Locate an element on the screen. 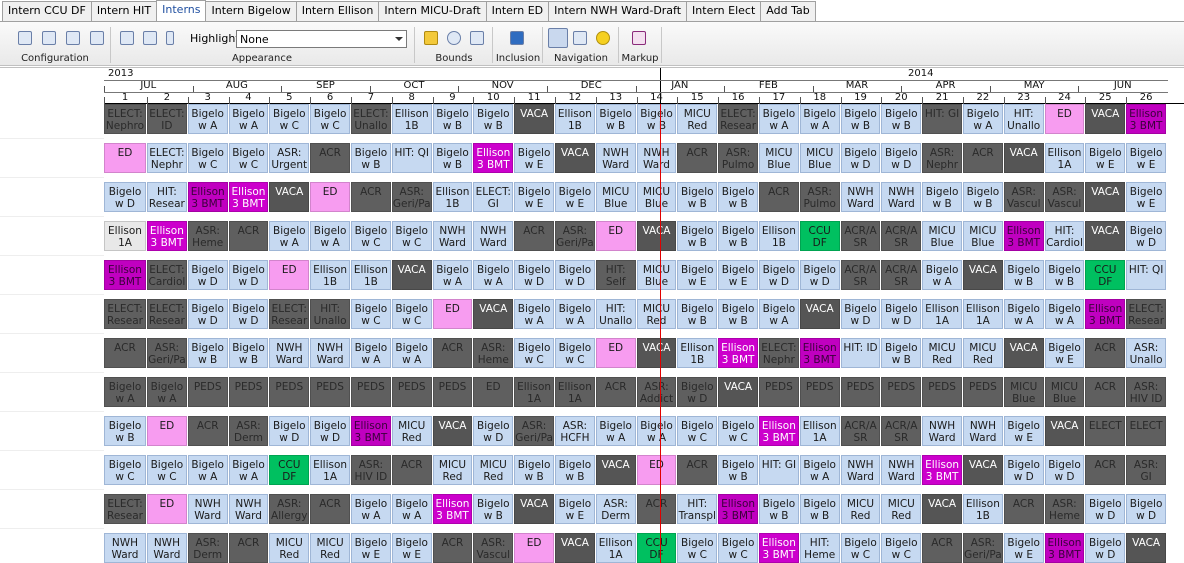 The width and height of the screenshot is (1184, 563). schedule-cell: HIT: ID is located at coordinates (860, 353).